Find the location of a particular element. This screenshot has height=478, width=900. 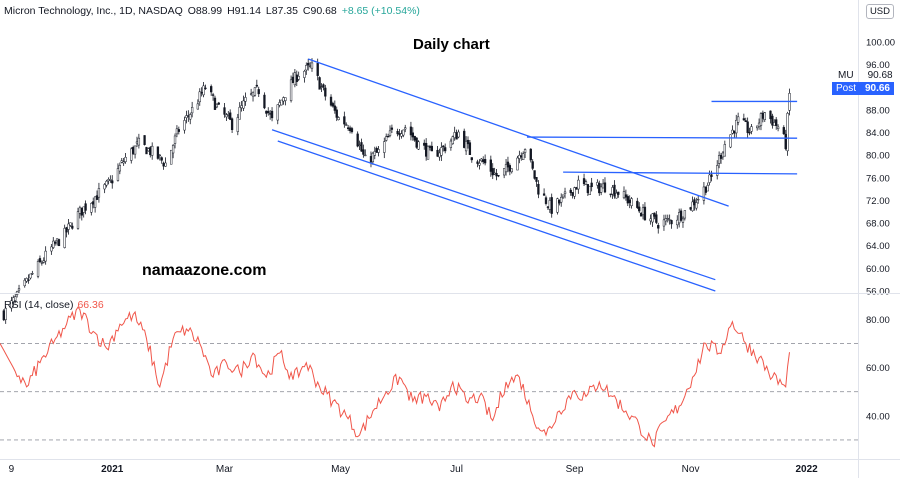

time-tick-label: Sep is located at coordinates (575, 469).